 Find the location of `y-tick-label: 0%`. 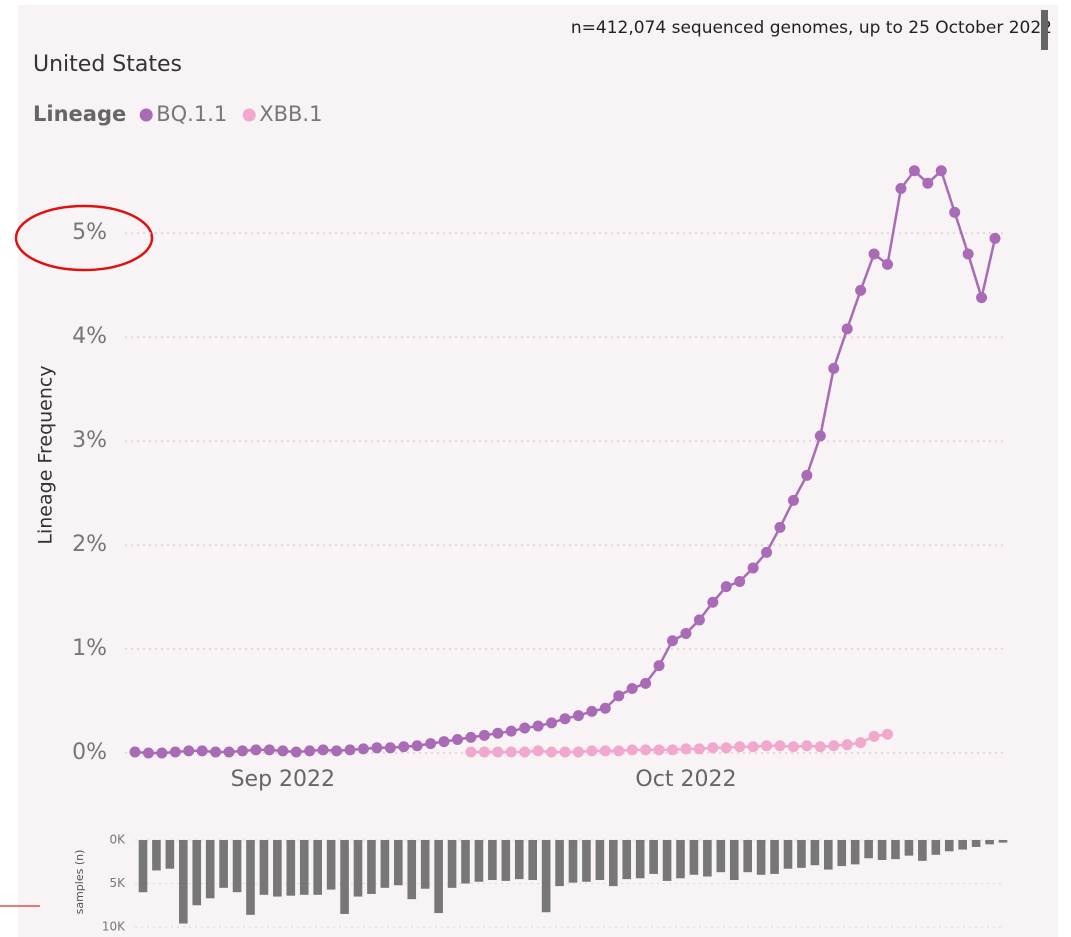

y-tick-label: 0% is located at coordinates (89, 752).